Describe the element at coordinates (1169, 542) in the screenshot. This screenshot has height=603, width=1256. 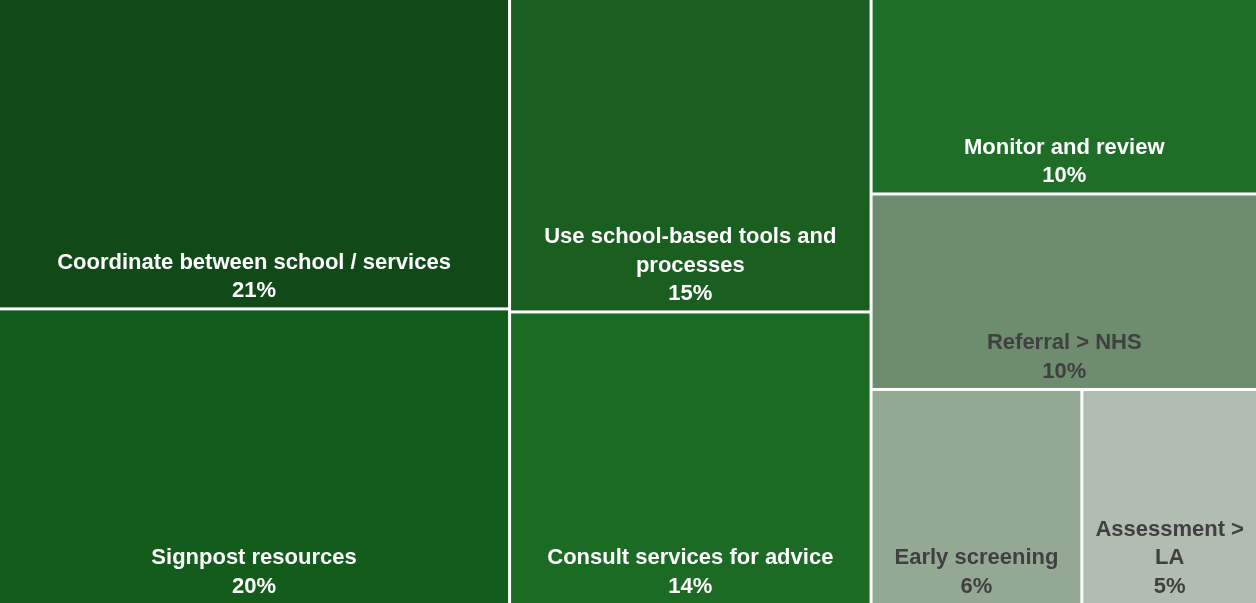
I see `category-label: Assessment > LA` at that location.